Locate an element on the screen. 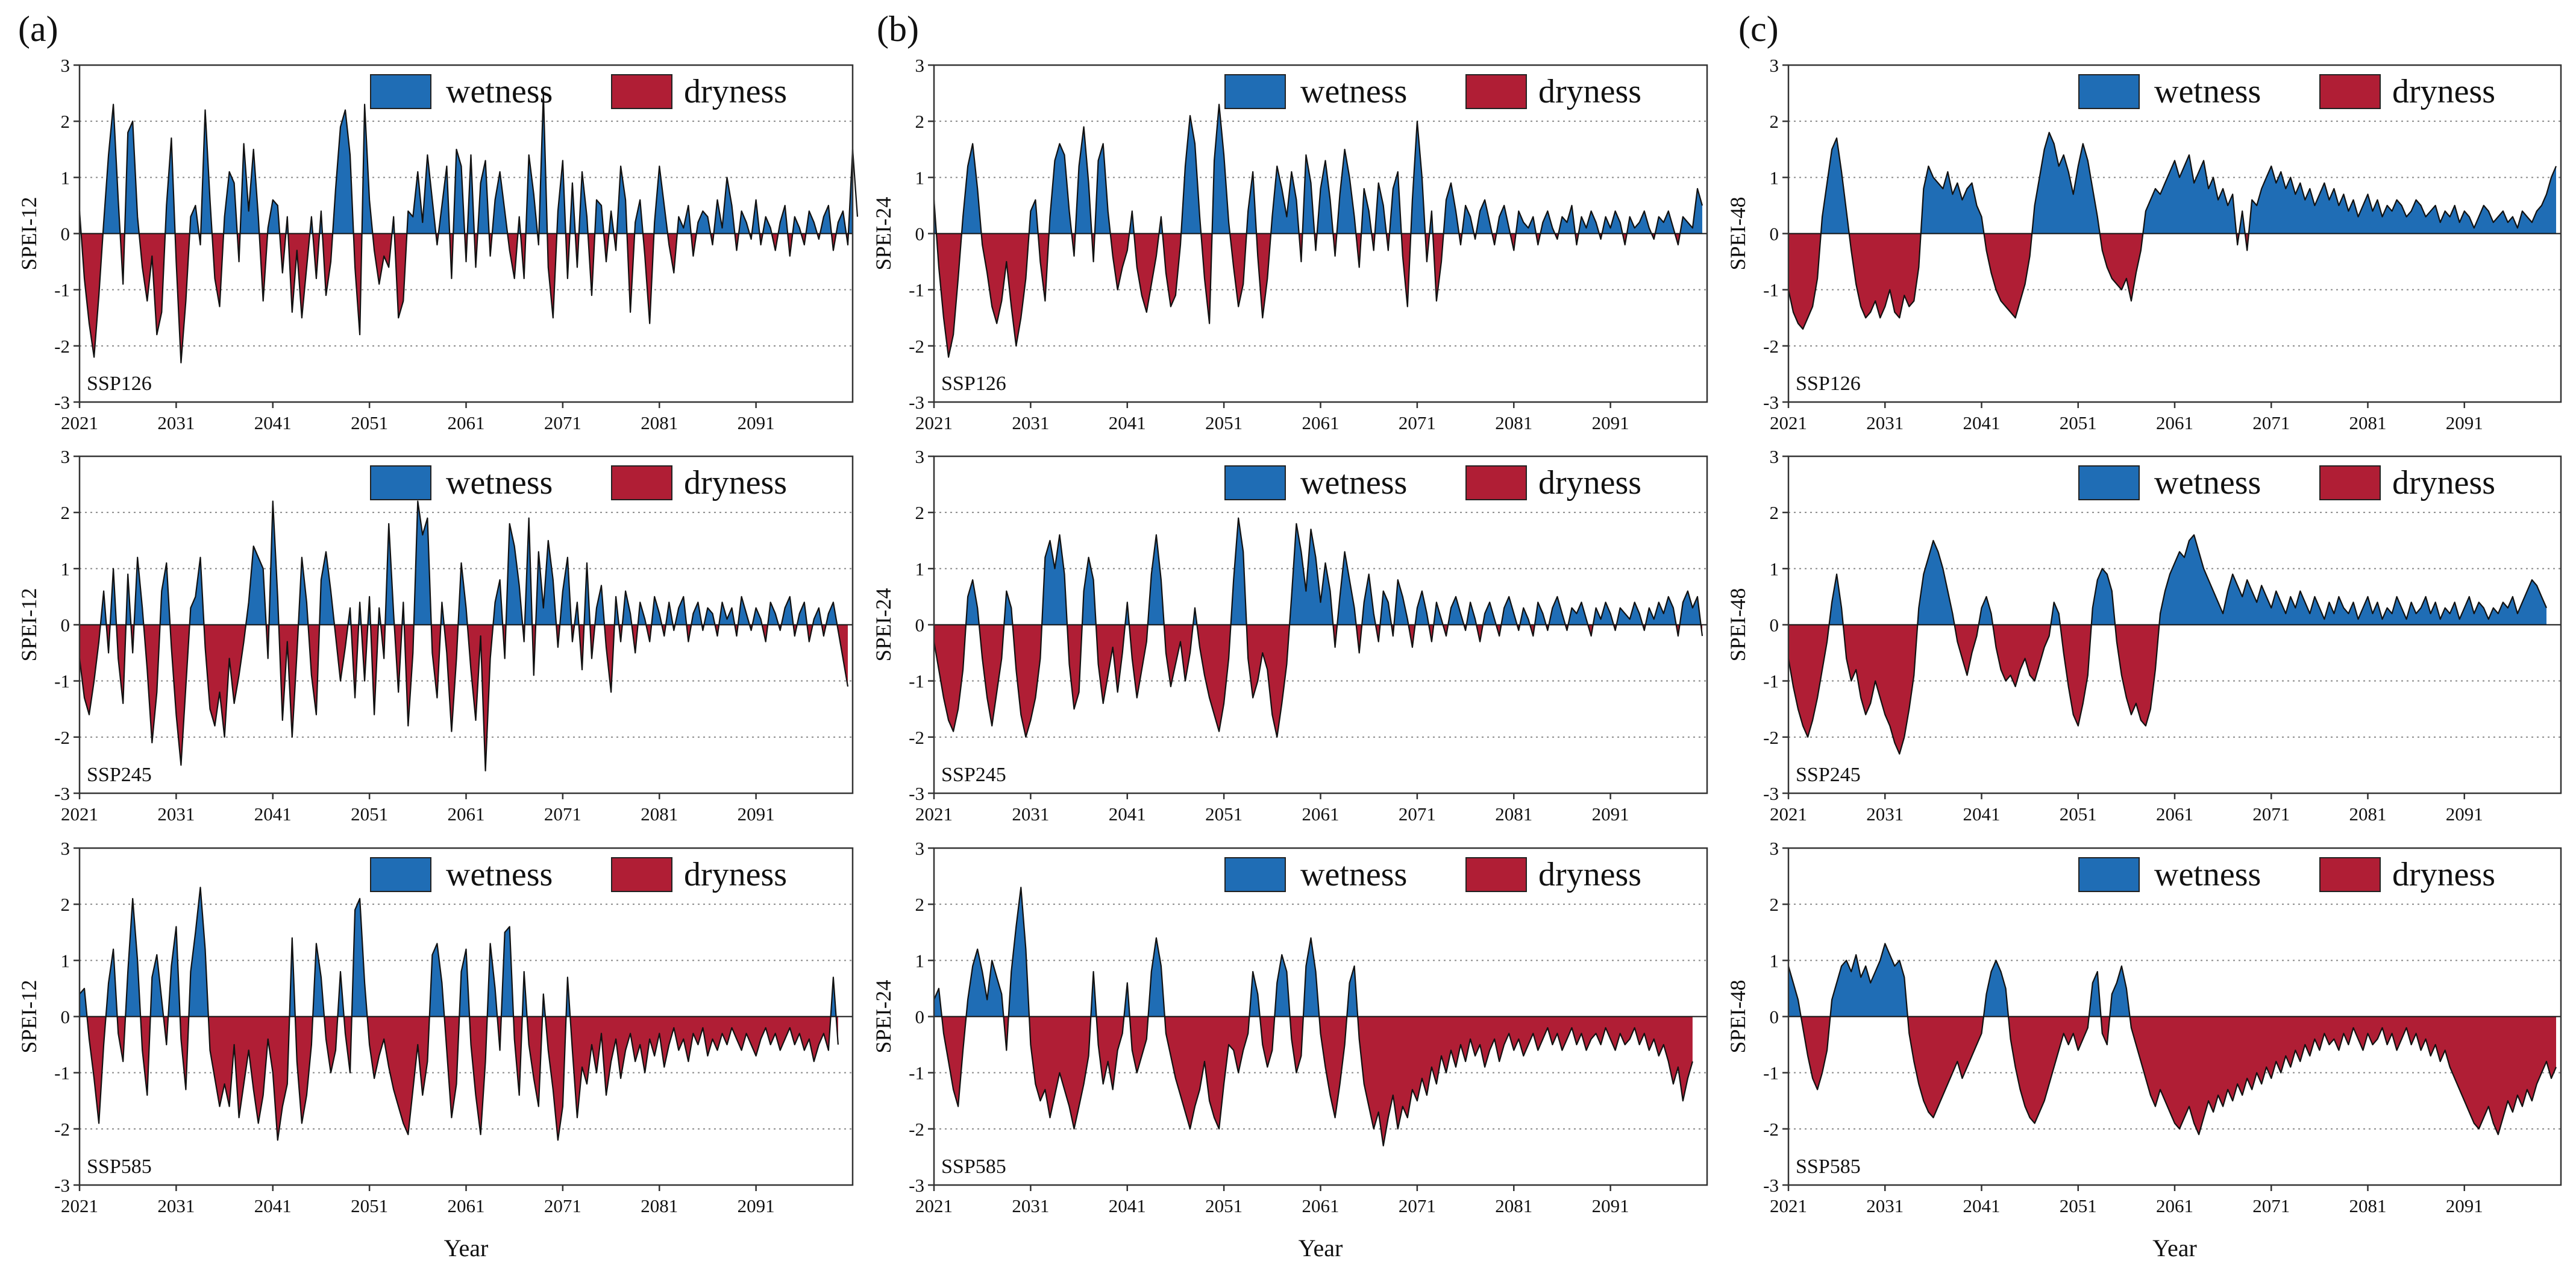 The image size is (2576, 1264). scenario-label: SSP126 is located at coordinates (973, 384).